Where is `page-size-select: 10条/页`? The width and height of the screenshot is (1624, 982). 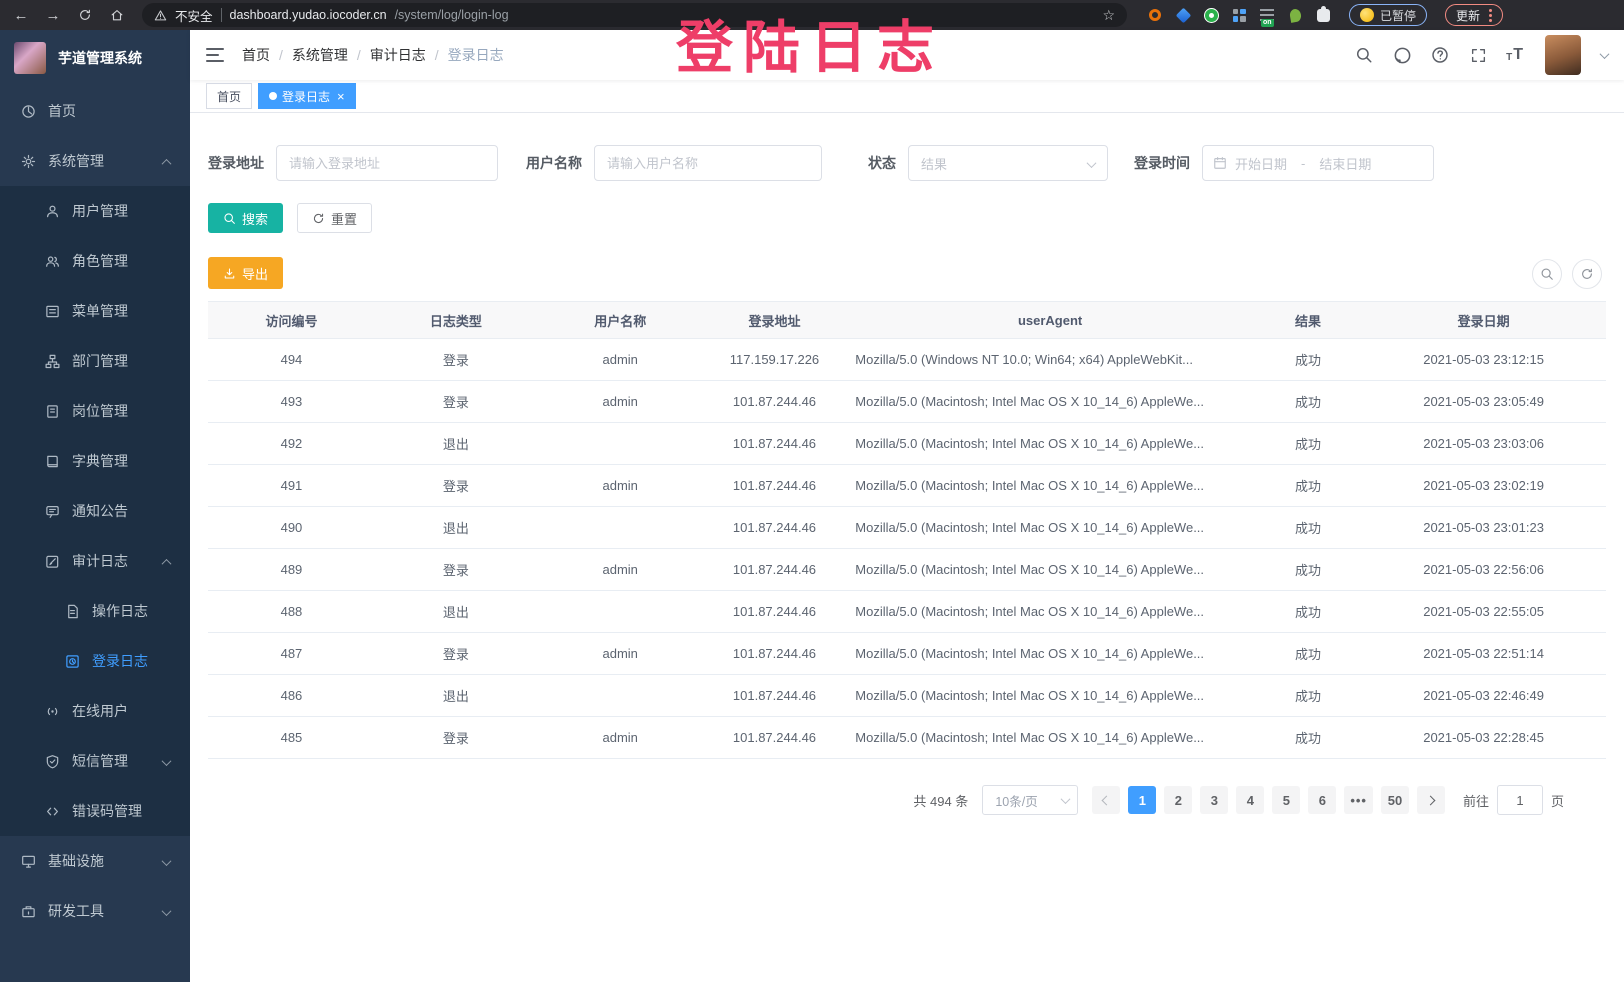
page-size-select: 10条/页 is located at coordinates (1030, 800).